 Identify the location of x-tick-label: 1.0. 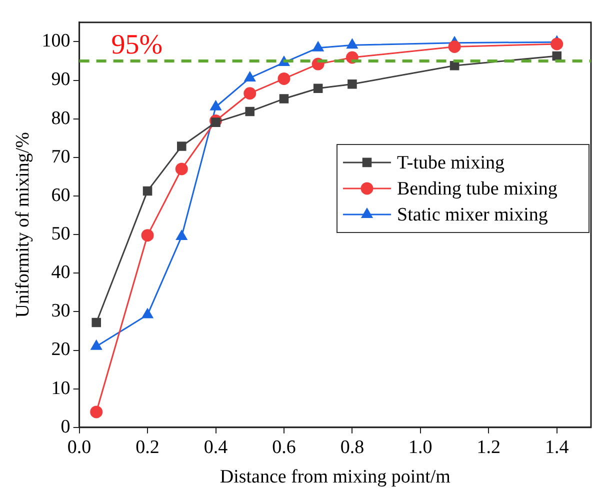
(420, 447).